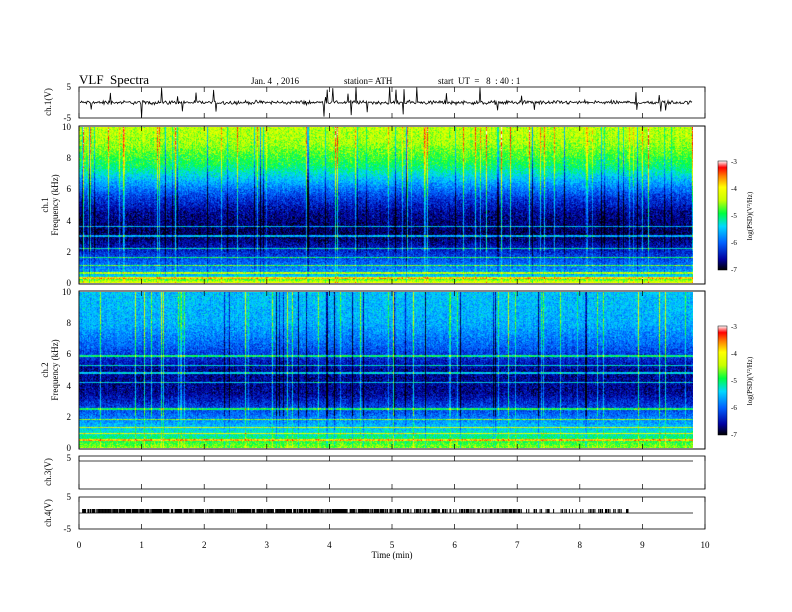 The image size is (792, 612). What do you see at coordinates (69, 497) in the screenshot?
I see `ch4-waveform-ytick-top: 5` at bounding box center [69, 497].